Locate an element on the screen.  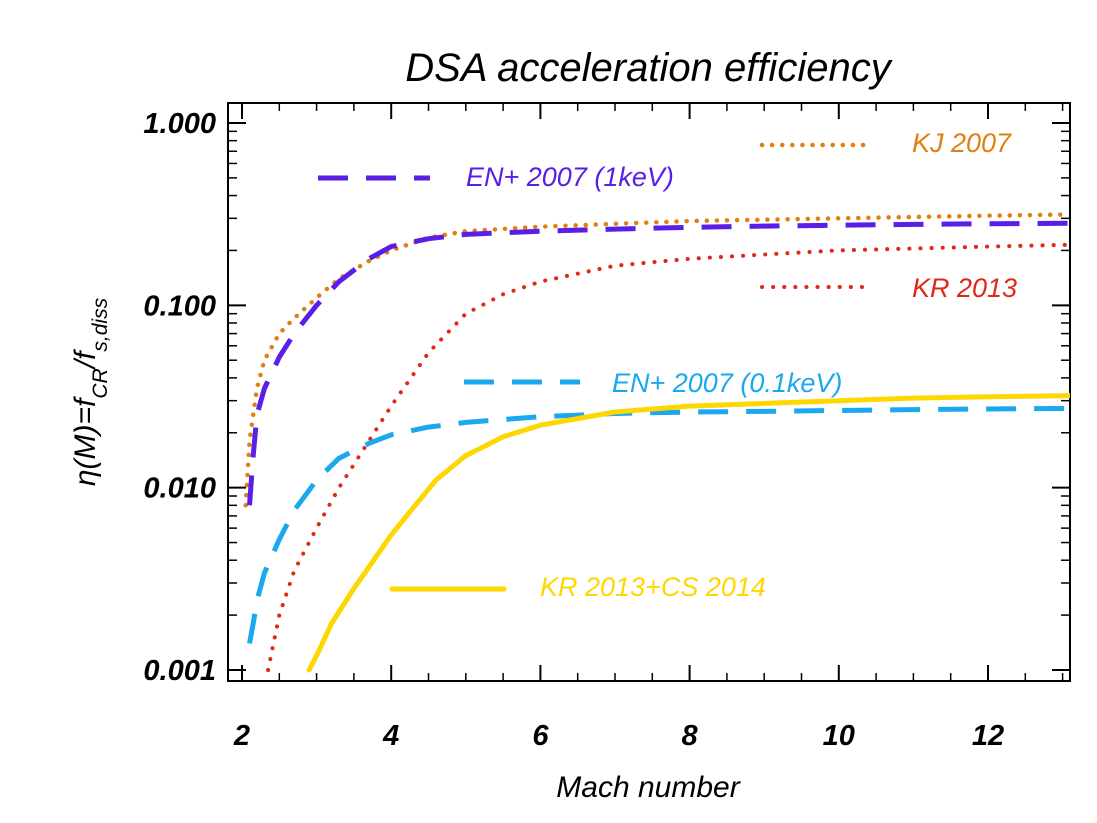
x-tick-label: 6 is located at coordinates (540, 736).